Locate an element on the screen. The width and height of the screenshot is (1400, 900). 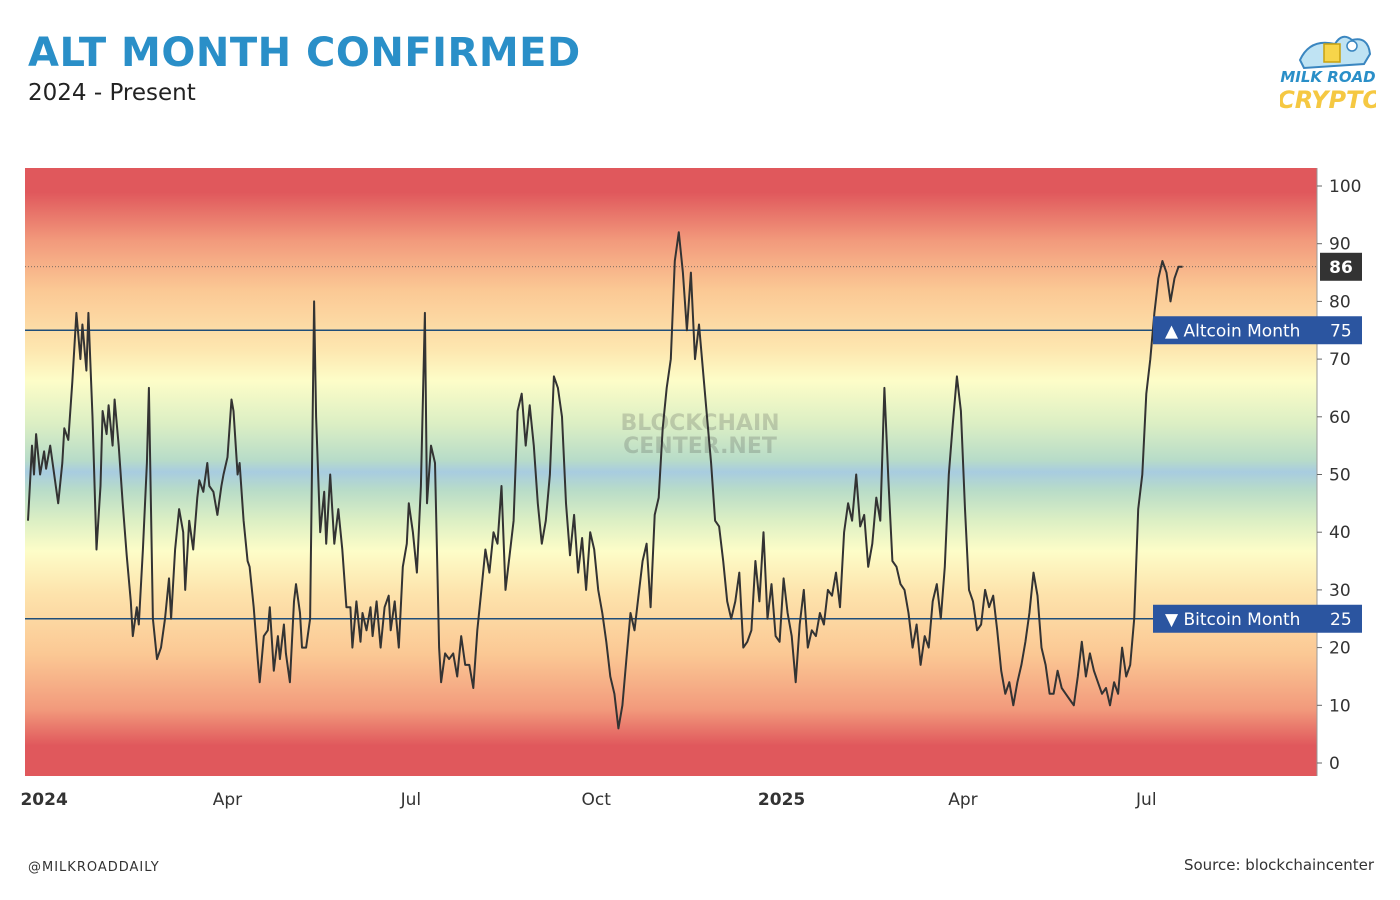
footer-source: Source: blockchaincenter is located at coordinates (1278, 865).